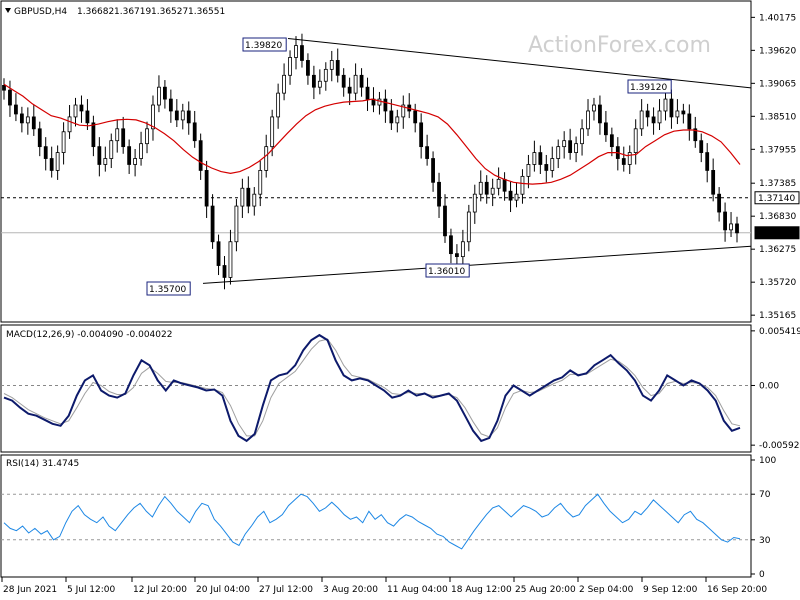 Image resolution: width=800 pixels, height=600 pixels. What do you see at coordinates (779, 332) in the screenshot?
I see `macd-tick-label: 0.005419` at bounding box center [779, 332].